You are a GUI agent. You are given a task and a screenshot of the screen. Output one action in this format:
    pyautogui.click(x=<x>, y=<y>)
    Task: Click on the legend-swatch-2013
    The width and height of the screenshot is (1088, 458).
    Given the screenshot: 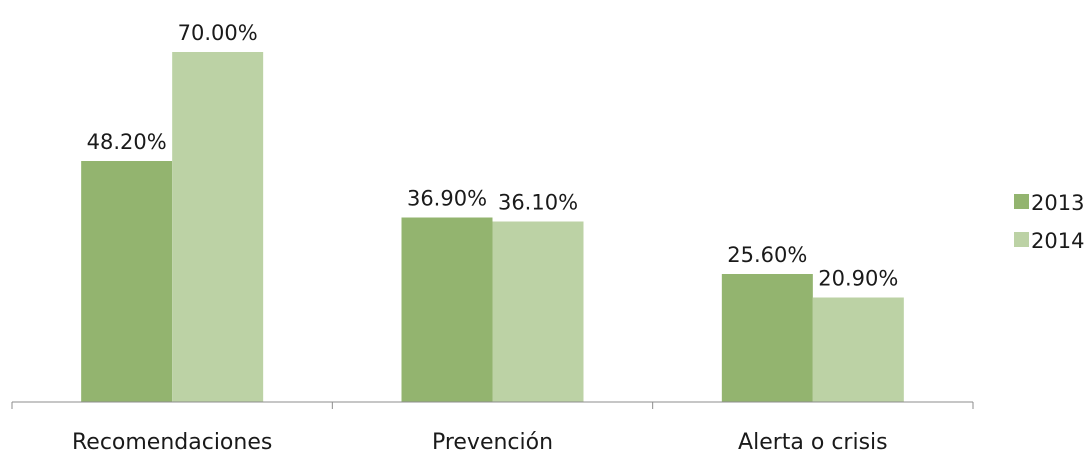 What is the action you would take?
    pyautogui.click(x=1021, y=201)
    